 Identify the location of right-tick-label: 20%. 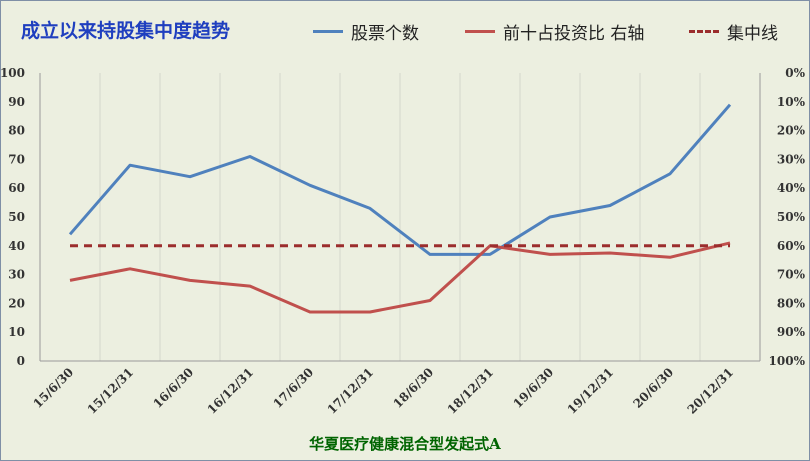
(791, 131).